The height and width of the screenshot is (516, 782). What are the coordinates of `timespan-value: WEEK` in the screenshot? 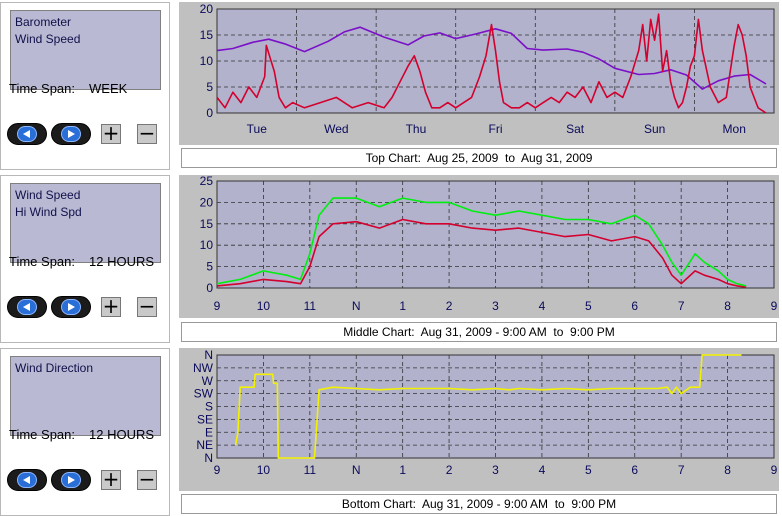 It's located at (108, 88).